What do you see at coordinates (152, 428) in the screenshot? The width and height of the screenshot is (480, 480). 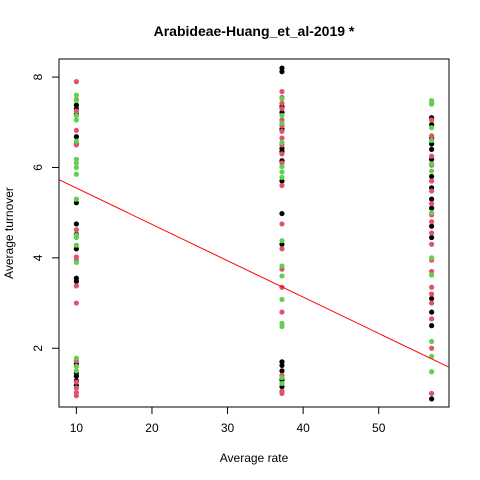 I see `x-tick-label: 20` at bounding box center [152, 428].